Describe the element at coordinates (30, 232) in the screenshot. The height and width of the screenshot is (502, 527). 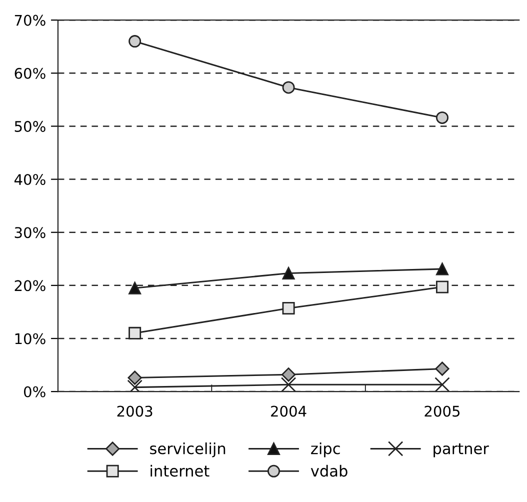
I see `y-tick-label: 30%` at that location.